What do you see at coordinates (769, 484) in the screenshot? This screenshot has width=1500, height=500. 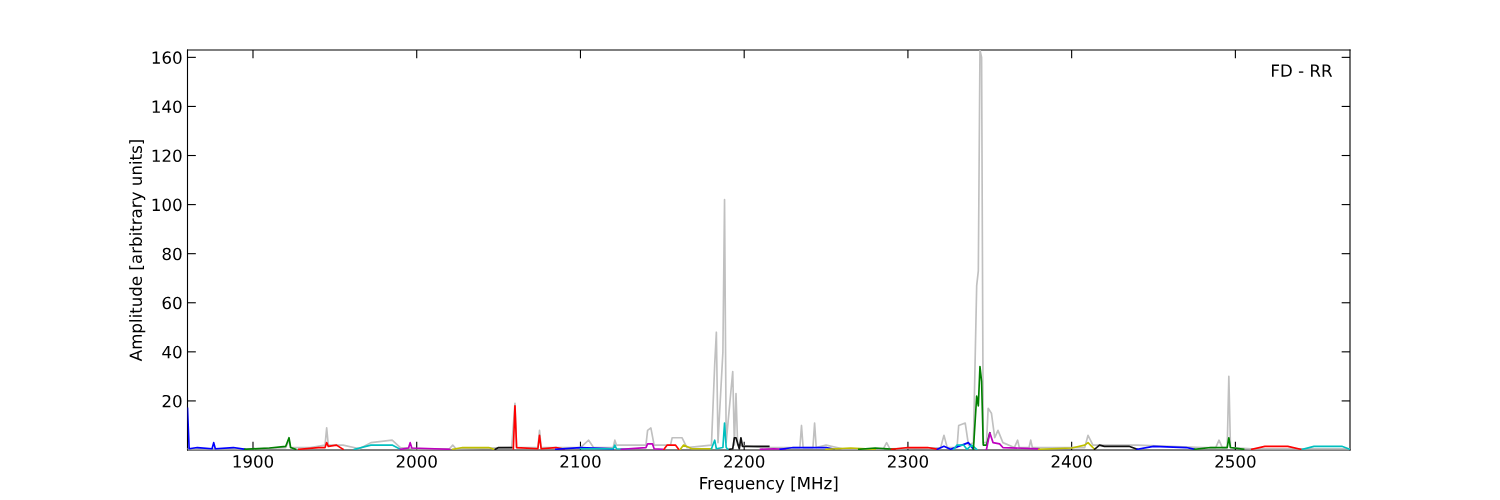 I see `x-axis-title: Frequency [MHz]` at bounding box center [769, 484].